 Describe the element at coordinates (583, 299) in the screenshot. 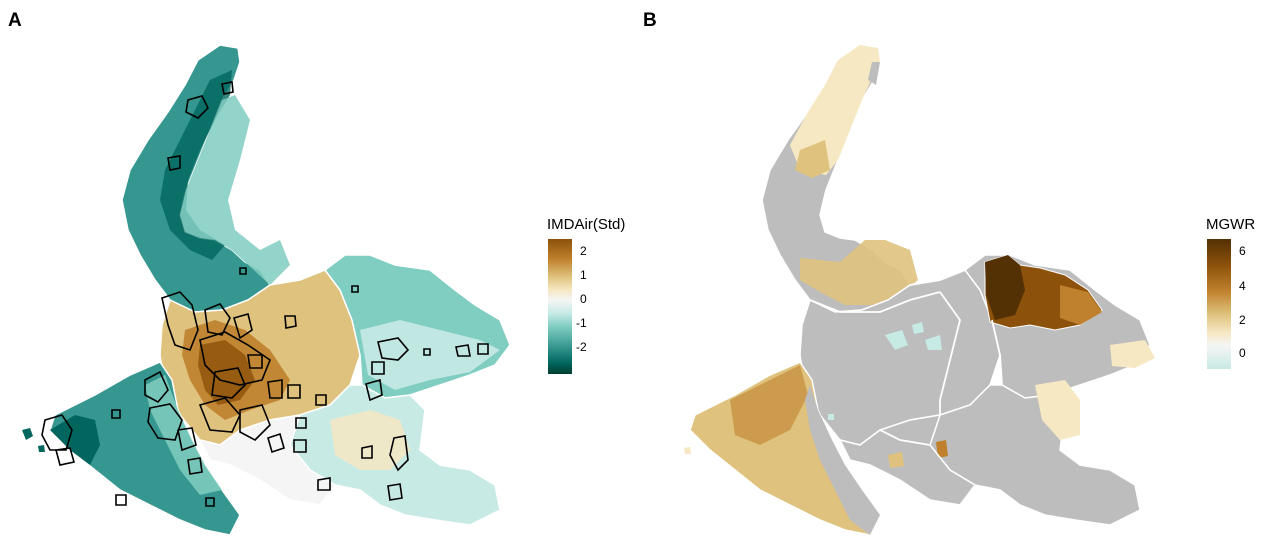

I see `legend-a-tick: 0` at that location.